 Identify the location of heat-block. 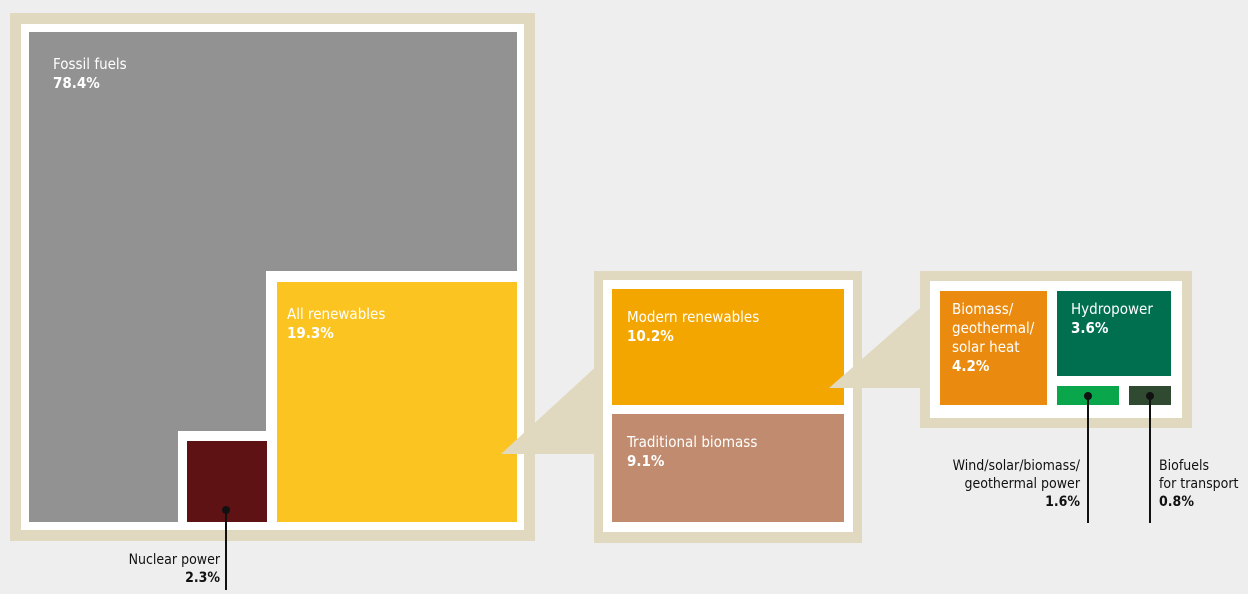
(993, 348).